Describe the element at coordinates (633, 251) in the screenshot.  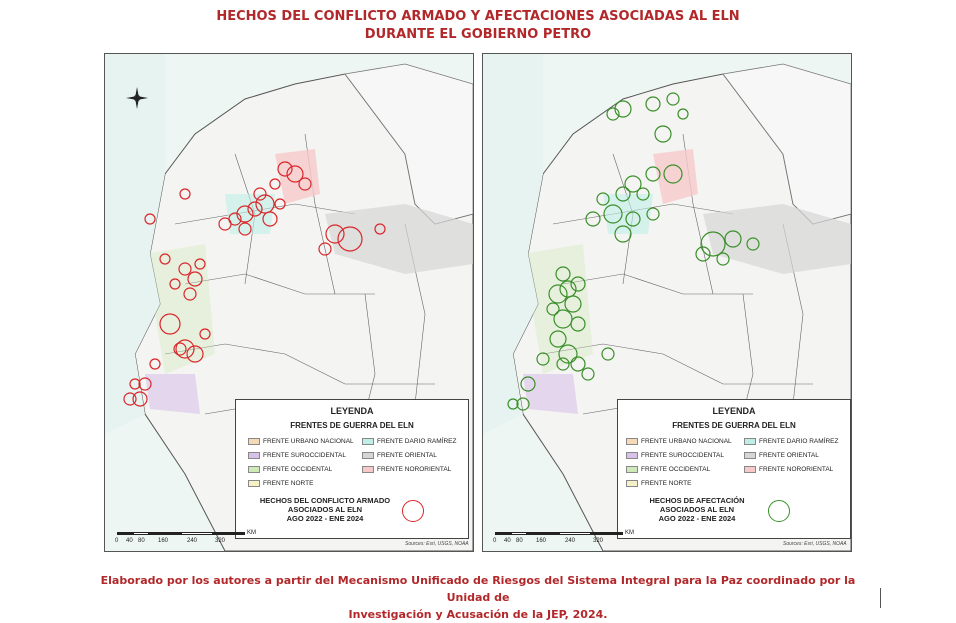
I see `right-event-circles` at that location.